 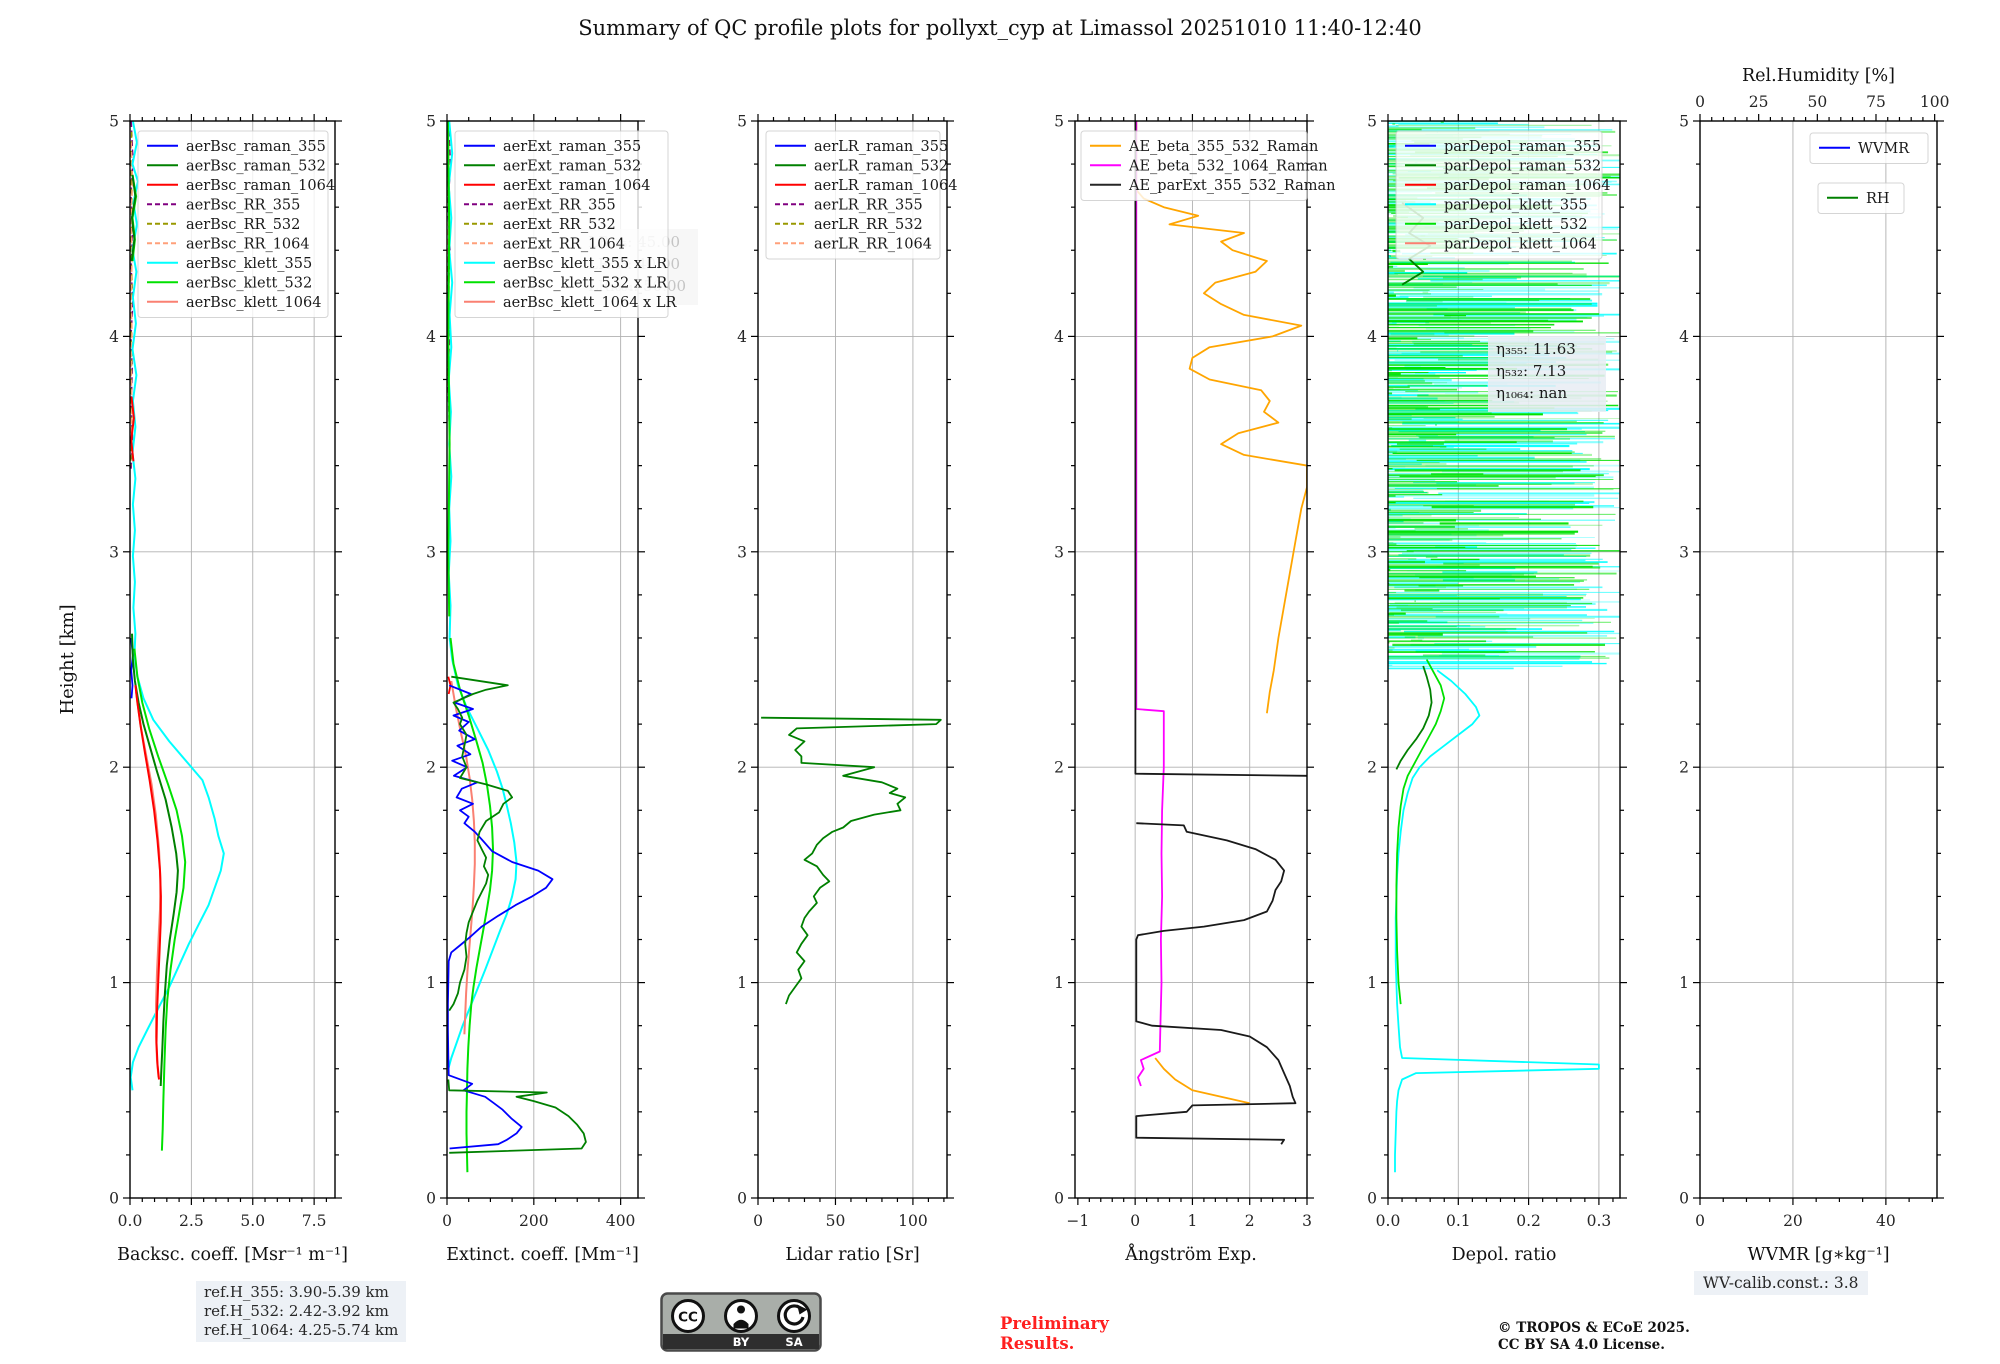 What do you see at coordinates (1504, 1255) in the screenshot?
I see `x-axis-label-depol: Depol. ratio` at bounding box center [1504, 1255].